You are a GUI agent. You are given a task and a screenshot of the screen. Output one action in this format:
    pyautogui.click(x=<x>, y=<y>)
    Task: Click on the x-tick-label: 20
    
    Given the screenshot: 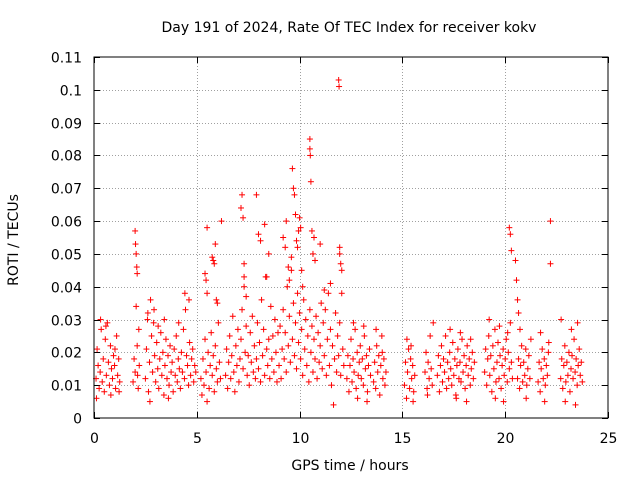 What is the action you would take?
    pyautogui.click(x=506, y=439)
    